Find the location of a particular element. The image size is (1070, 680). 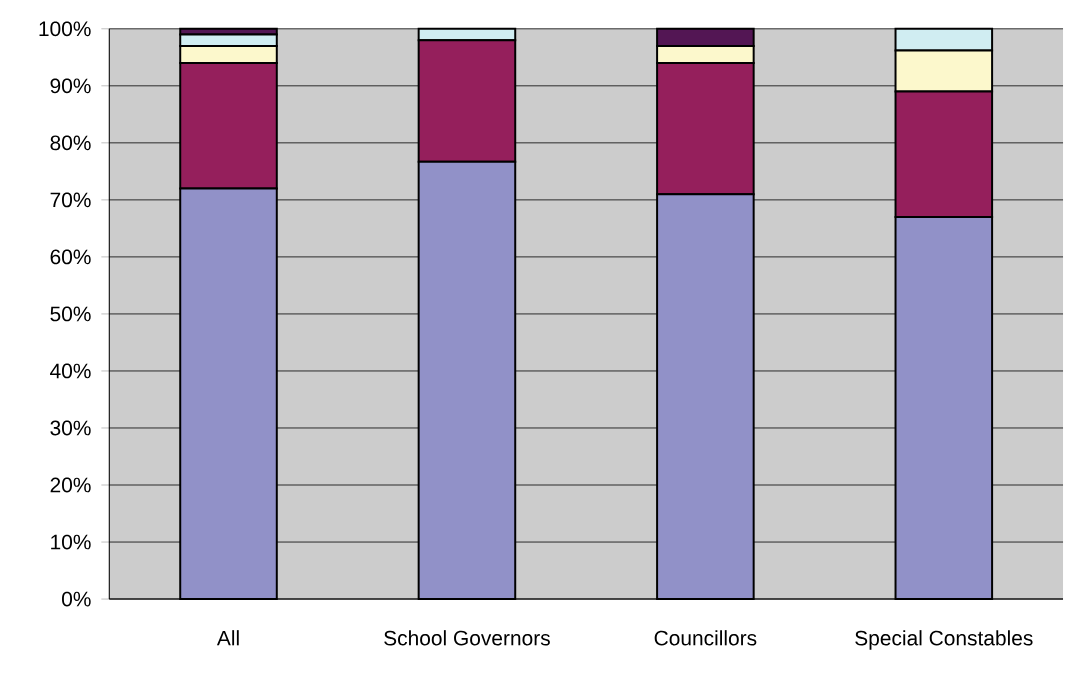

y-tick-label: 90% is located at coordinates (70, 86).